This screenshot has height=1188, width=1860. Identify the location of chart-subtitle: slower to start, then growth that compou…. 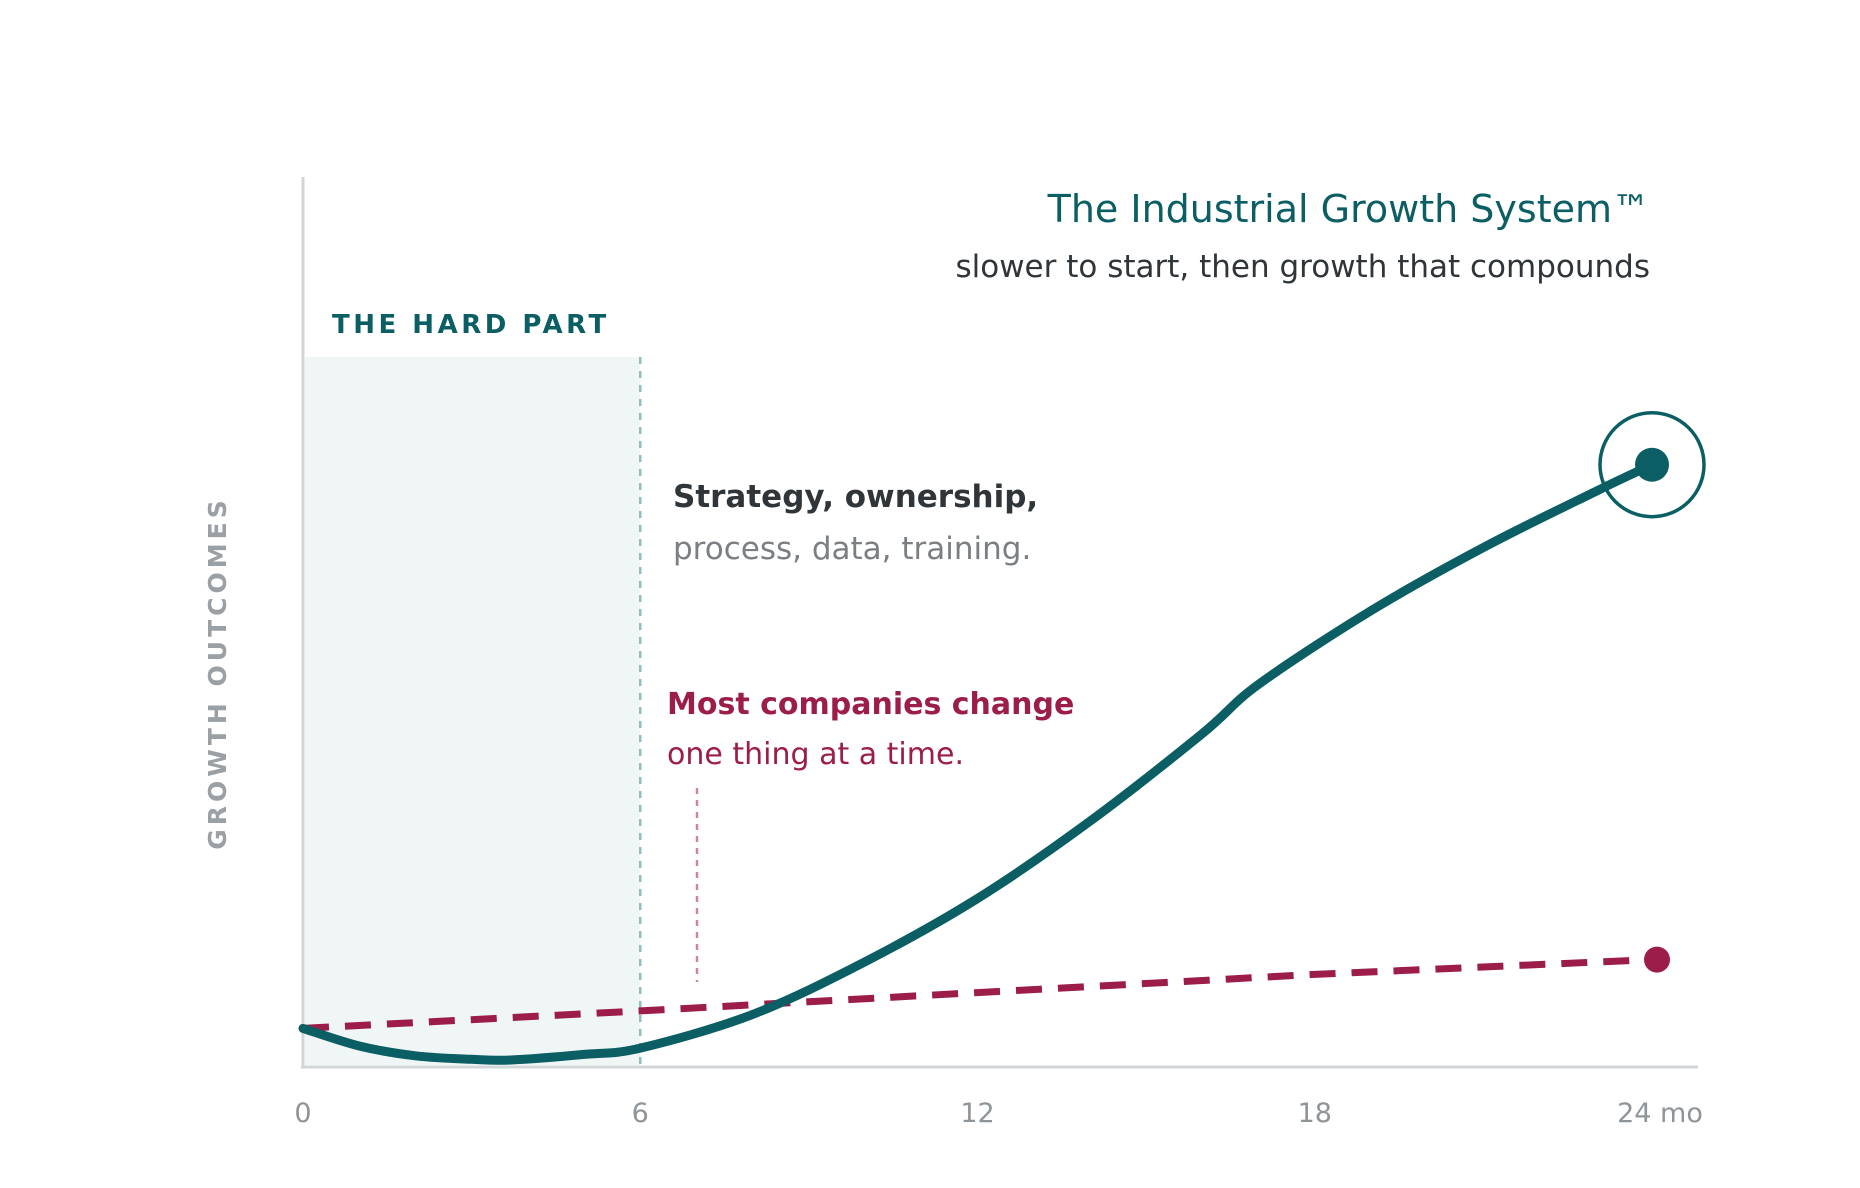
(1302, 267).